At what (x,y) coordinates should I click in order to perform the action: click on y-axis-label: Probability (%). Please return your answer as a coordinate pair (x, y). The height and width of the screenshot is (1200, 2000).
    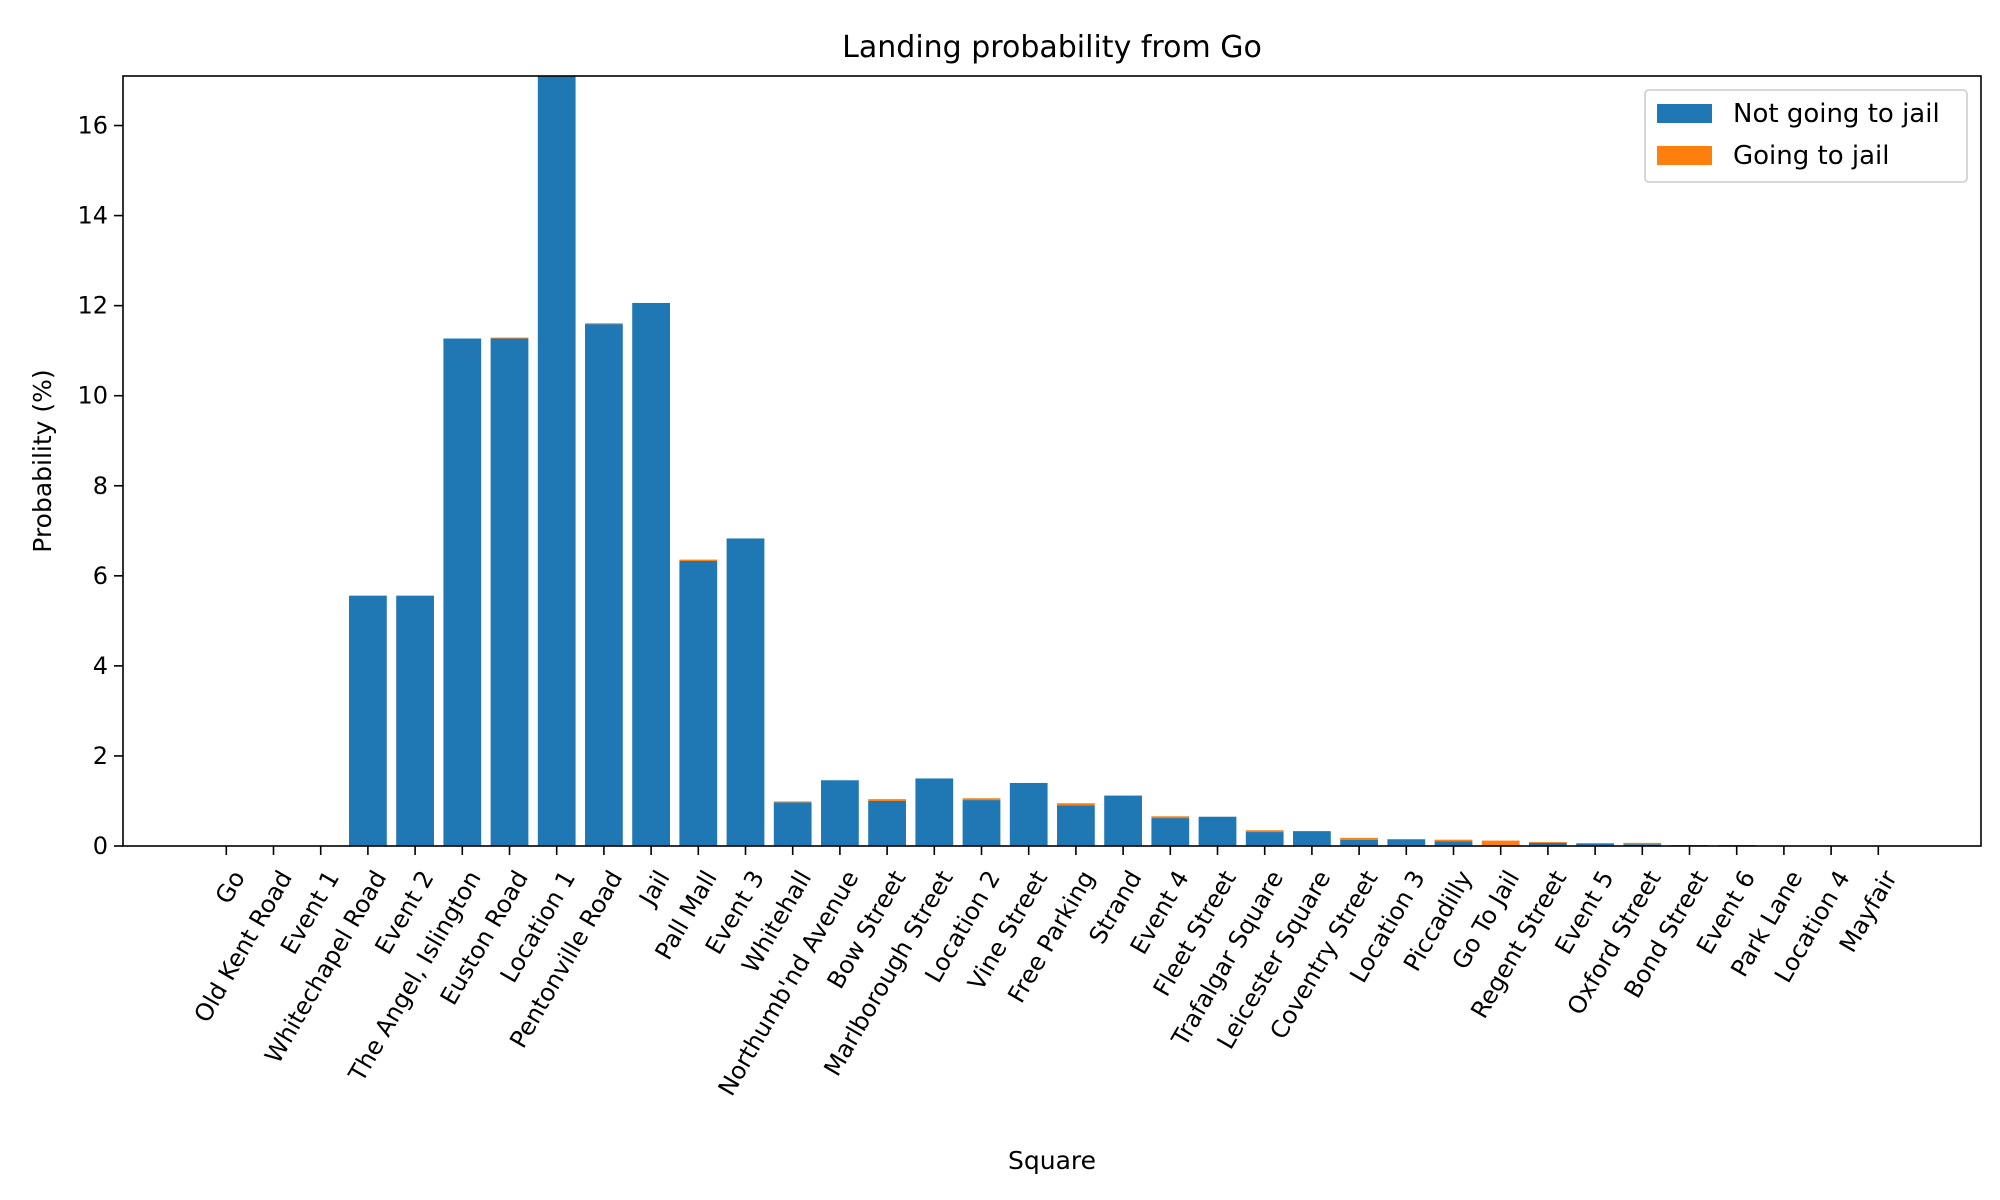
    Looking at the image, I should click on (42, 460).